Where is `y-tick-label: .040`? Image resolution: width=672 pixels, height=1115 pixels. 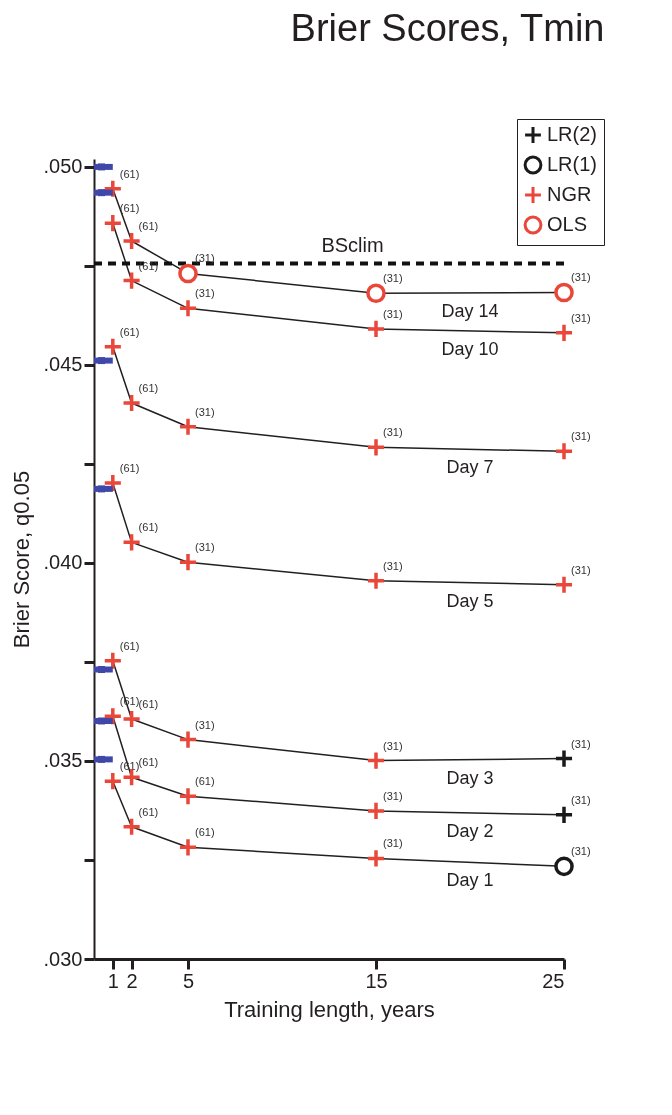
y-tick-label: .040 is located at coordinates (63, 562).